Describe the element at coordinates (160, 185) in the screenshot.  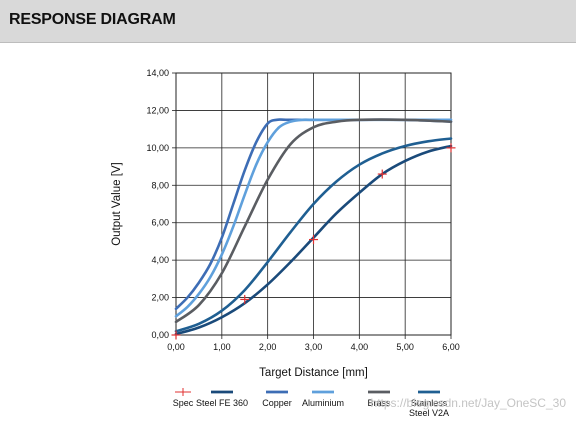
I see `y-tick-label: 8,00` at that location.